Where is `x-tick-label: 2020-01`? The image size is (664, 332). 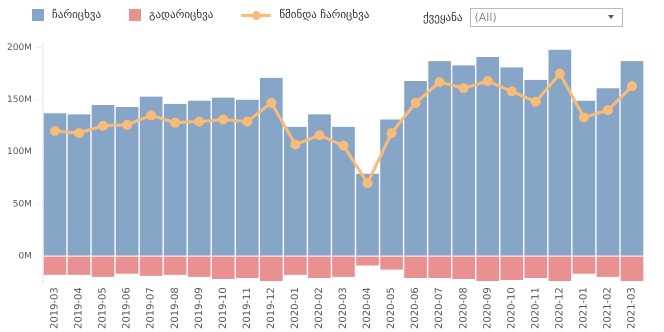 x-tick-label: 2020-01 is located at coordinates (295, 308).